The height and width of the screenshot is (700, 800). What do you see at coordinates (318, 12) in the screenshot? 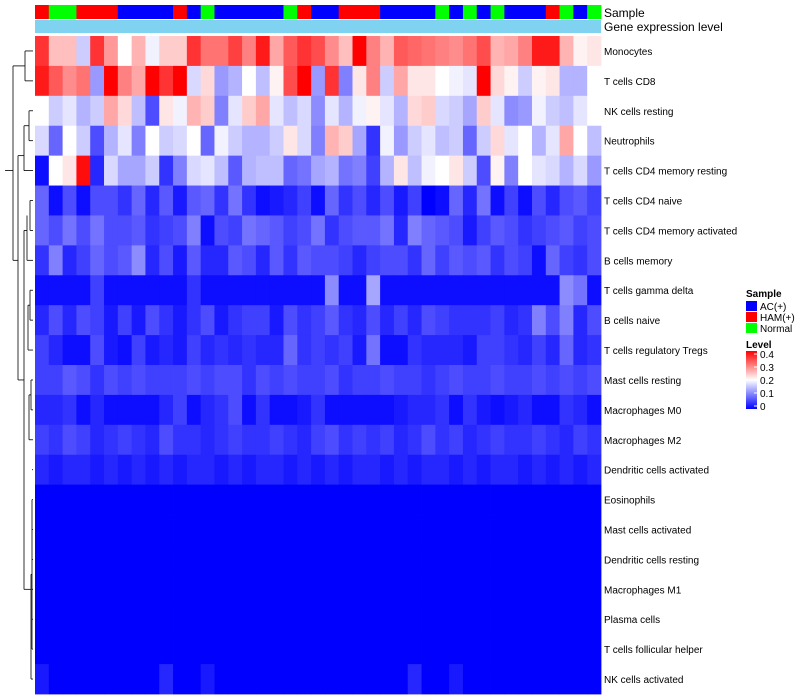
I see `sample-annotation-bar` at bounding box center [318, 12].